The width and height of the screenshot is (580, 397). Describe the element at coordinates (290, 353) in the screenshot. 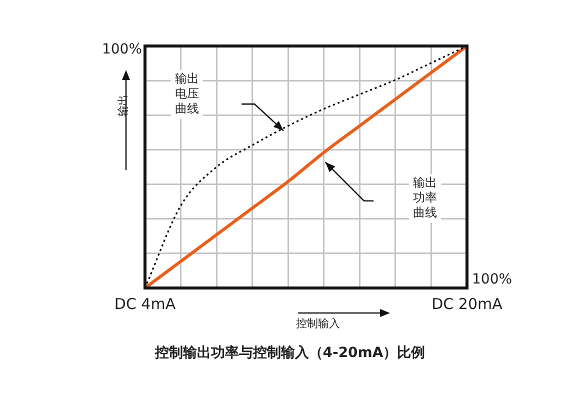

I see `text: 控制输出功率与控制输入（4-20mA）比例` at that location.